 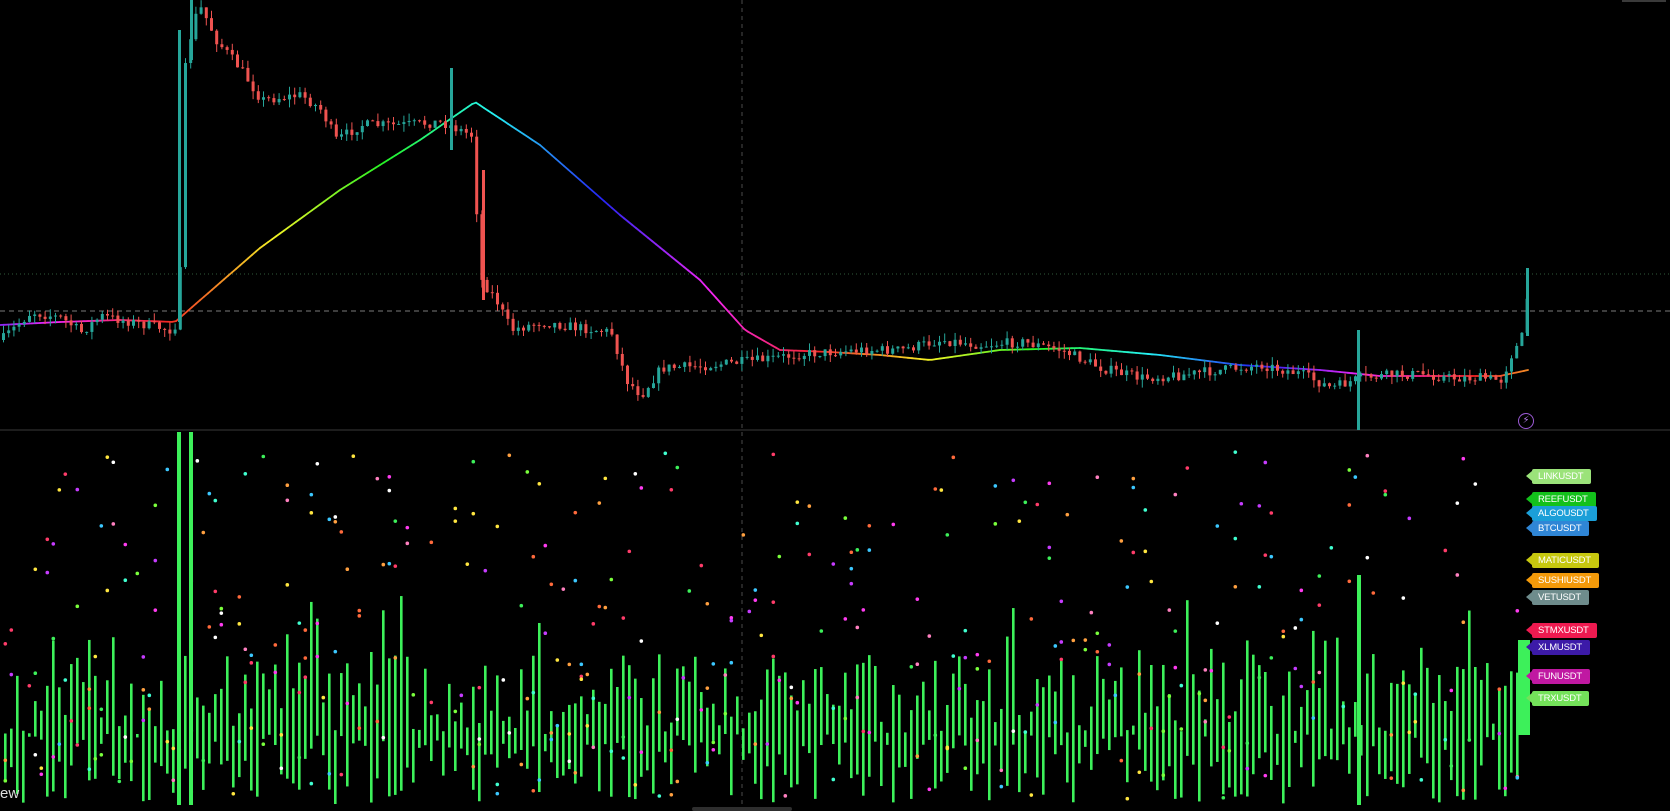 I want to click on ticker-tag-btcusdt: BTCUSDT, so click(x=1557, y=528).